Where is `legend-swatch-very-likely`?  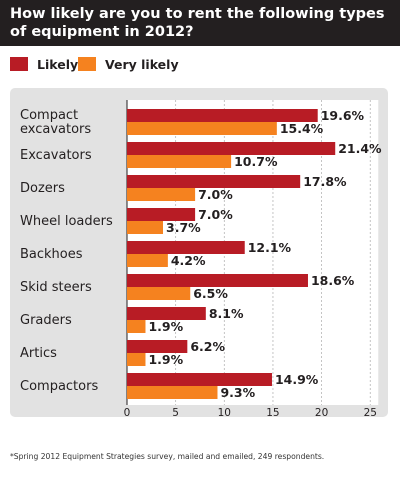 legend-swatch-very-likely is located at coordinates (87, 64).